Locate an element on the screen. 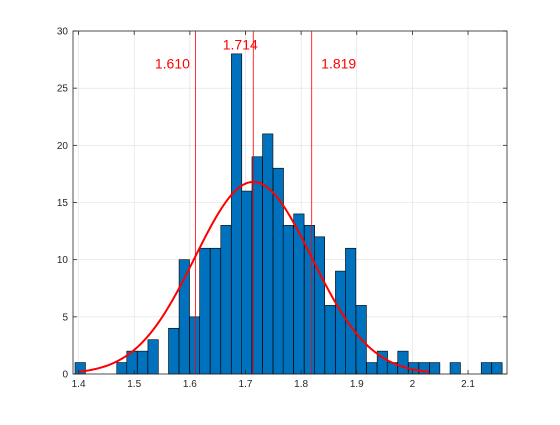 The image size is (560, 425). y-tick-label: 15 is located at coordinates (63, 203).